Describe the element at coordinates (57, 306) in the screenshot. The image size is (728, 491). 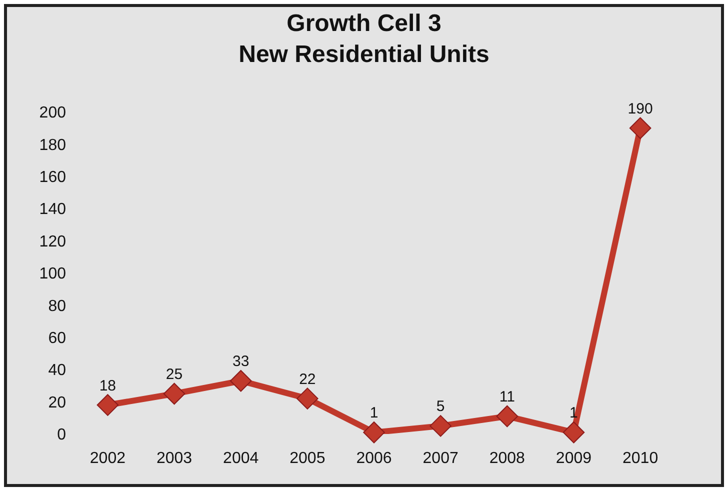
I see `y-tick-label: 80` at that location.